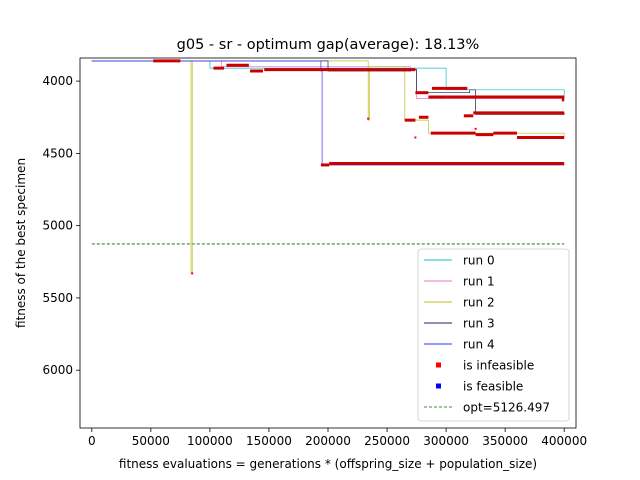 This screenshot has width=640, height=480. What do you see at coordinates (269, 441) in the screenshot?
I see `x-tick-label: 150000` at bounding box center [269, 441].